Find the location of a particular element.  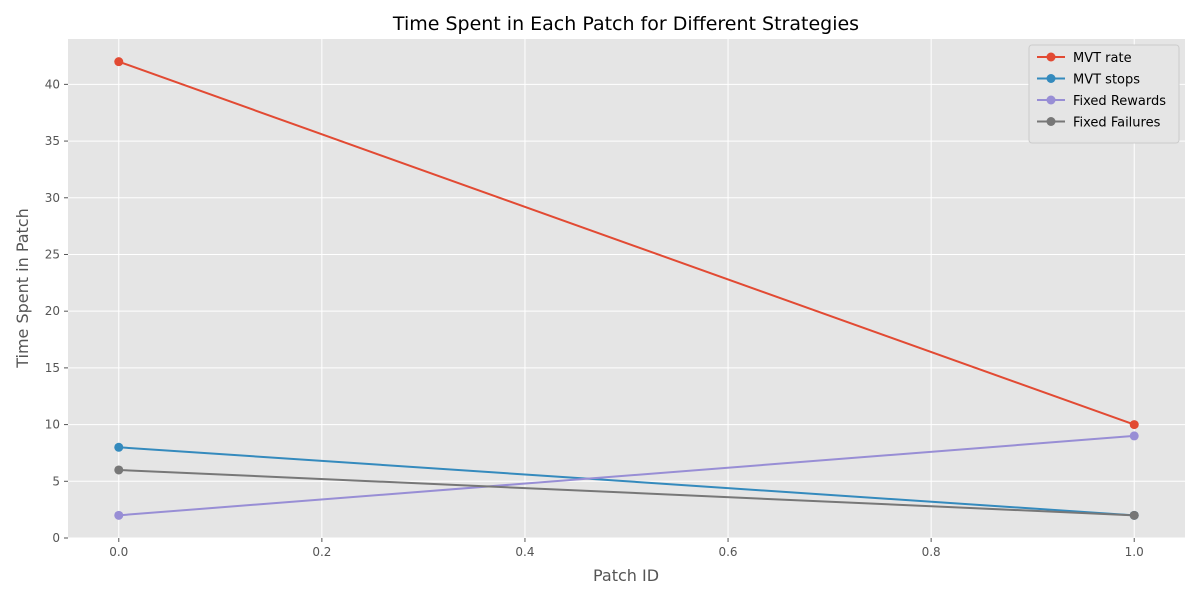

series-line-mvt-stops is located at coordinates (626, 481).